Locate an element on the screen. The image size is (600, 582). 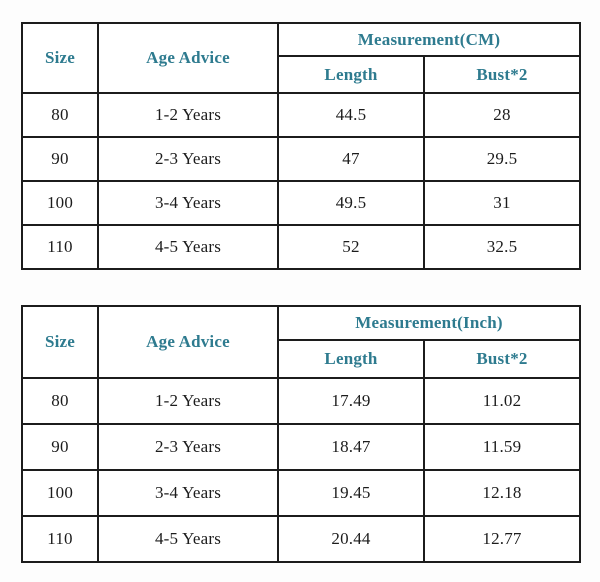
table-row: 90 2-3 Years 47 29.5 is located at coordinates (301, 159).